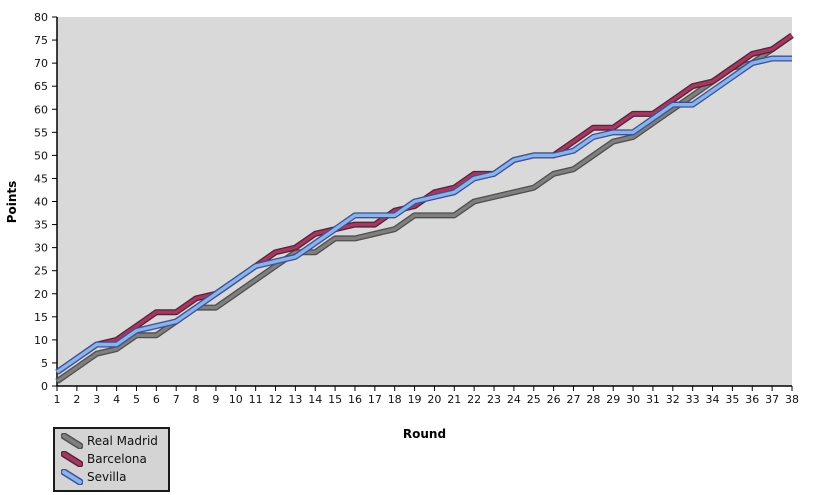 The height and width of the screenshot is (495, 816). Describe the element at coordinates (454, 399) in the screenshot. I see `x-tick-label: 21` at that location.